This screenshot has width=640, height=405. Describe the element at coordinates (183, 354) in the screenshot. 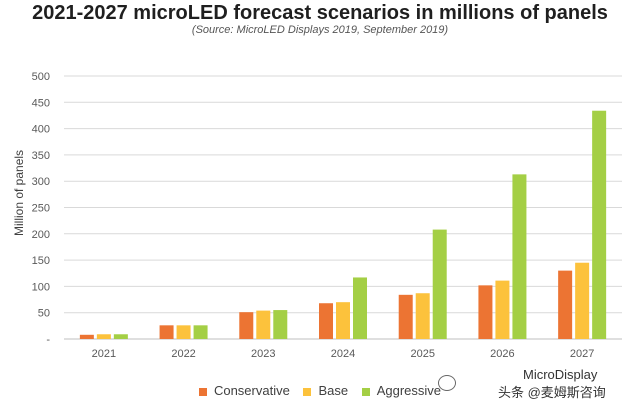

I see `x-tick-label: 2022` at that location.